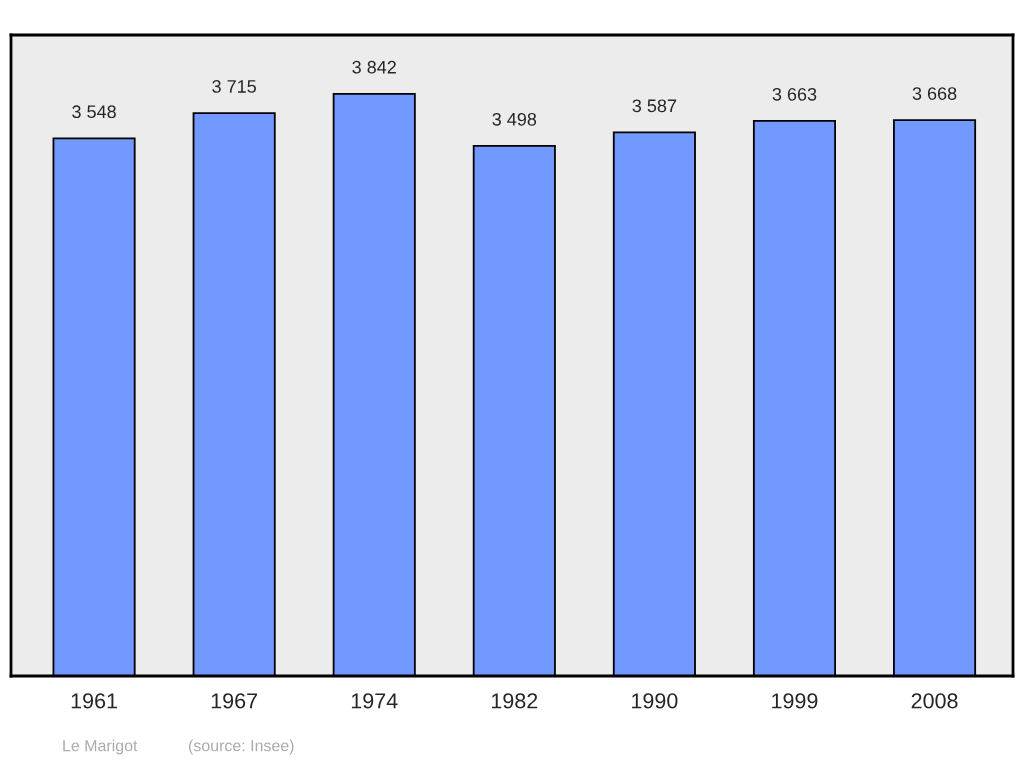 The width and height of the screenshot is (1024, 765). I want to click on data-label: 3 715, so click(234, 86).